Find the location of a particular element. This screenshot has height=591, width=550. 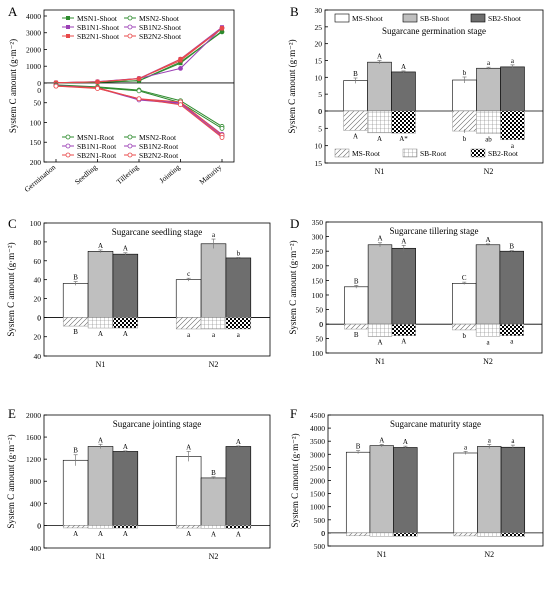

legend-label: SB1N2-Shoot is located at coordinates (160, 27).